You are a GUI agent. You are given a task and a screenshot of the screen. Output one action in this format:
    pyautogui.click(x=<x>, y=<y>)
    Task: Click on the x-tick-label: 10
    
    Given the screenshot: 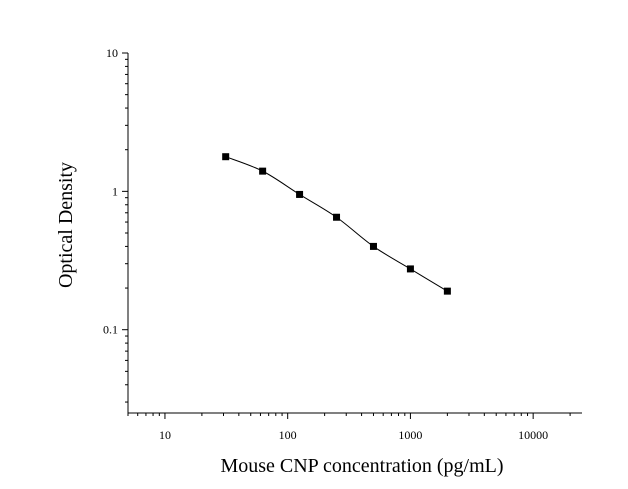 What is the action you would take?
    pyautogui.click(x=165, y=435)
    